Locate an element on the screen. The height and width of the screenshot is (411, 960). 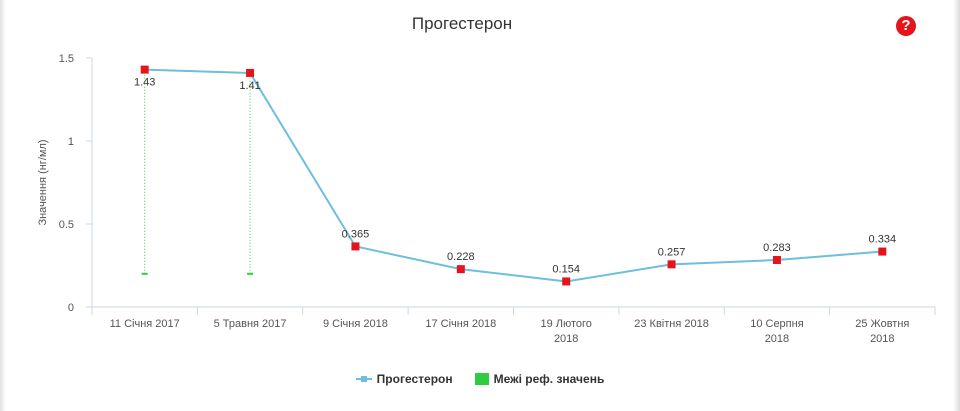
data-label: 0.283 is located at coordinates (777, 248).